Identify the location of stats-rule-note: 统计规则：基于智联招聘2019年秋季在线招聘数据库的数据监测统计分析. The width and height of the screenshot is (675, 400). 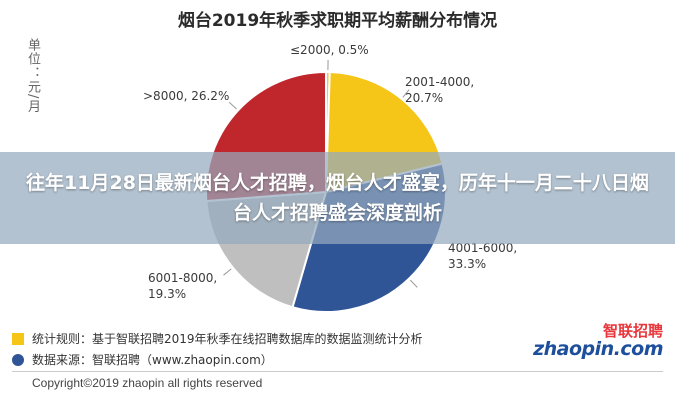
(272, 338).